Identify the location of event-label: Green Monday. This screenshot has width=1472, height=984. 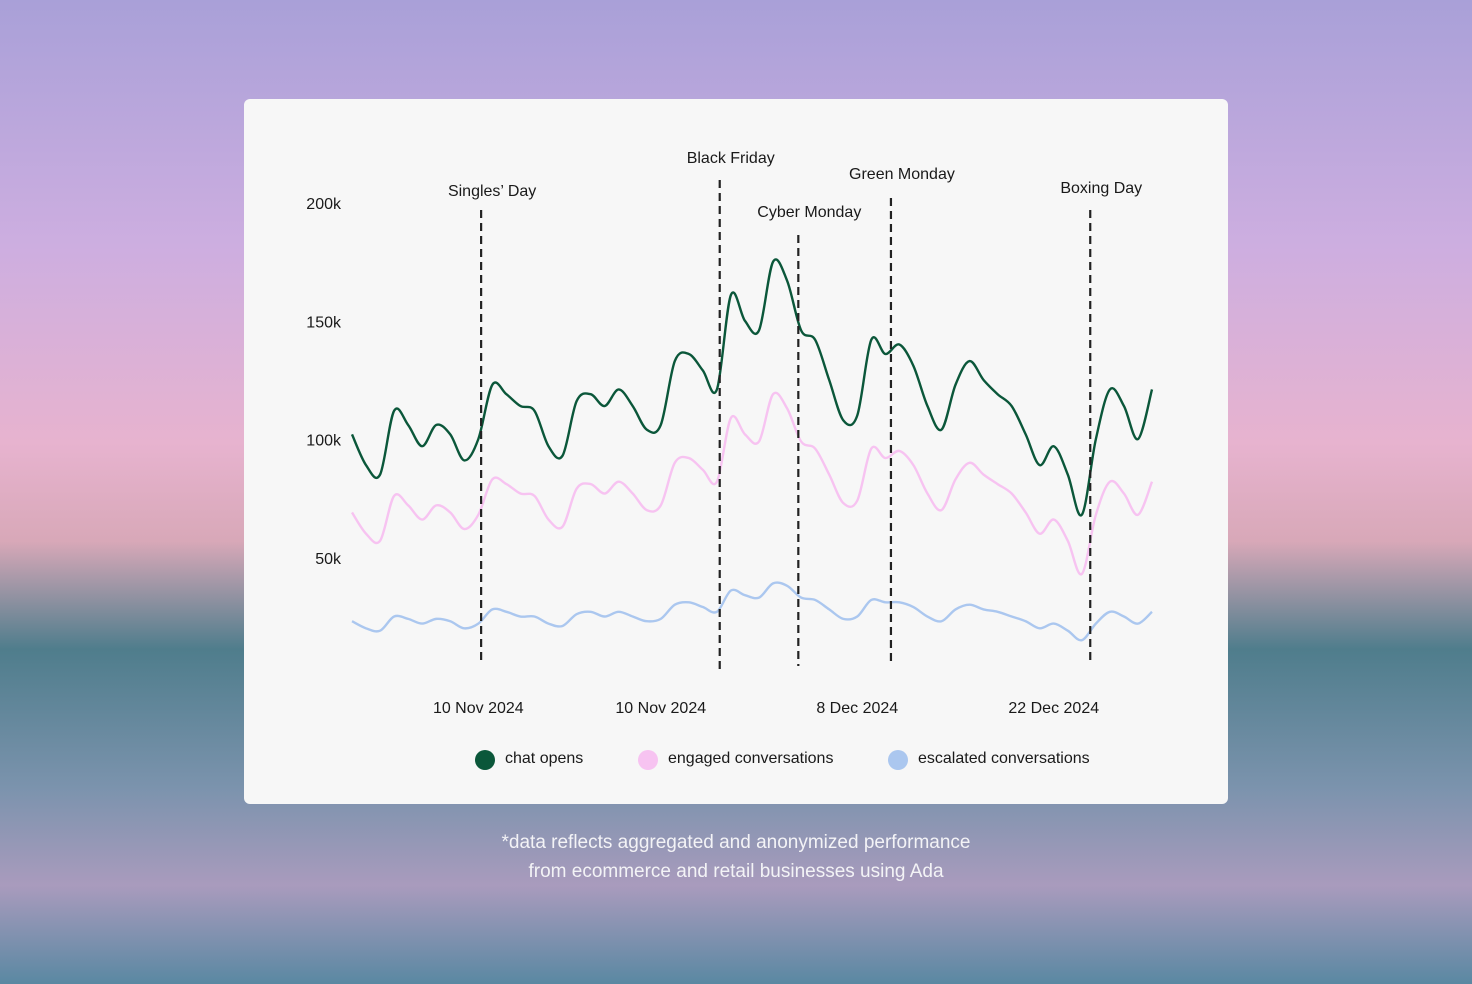
(902, 174).